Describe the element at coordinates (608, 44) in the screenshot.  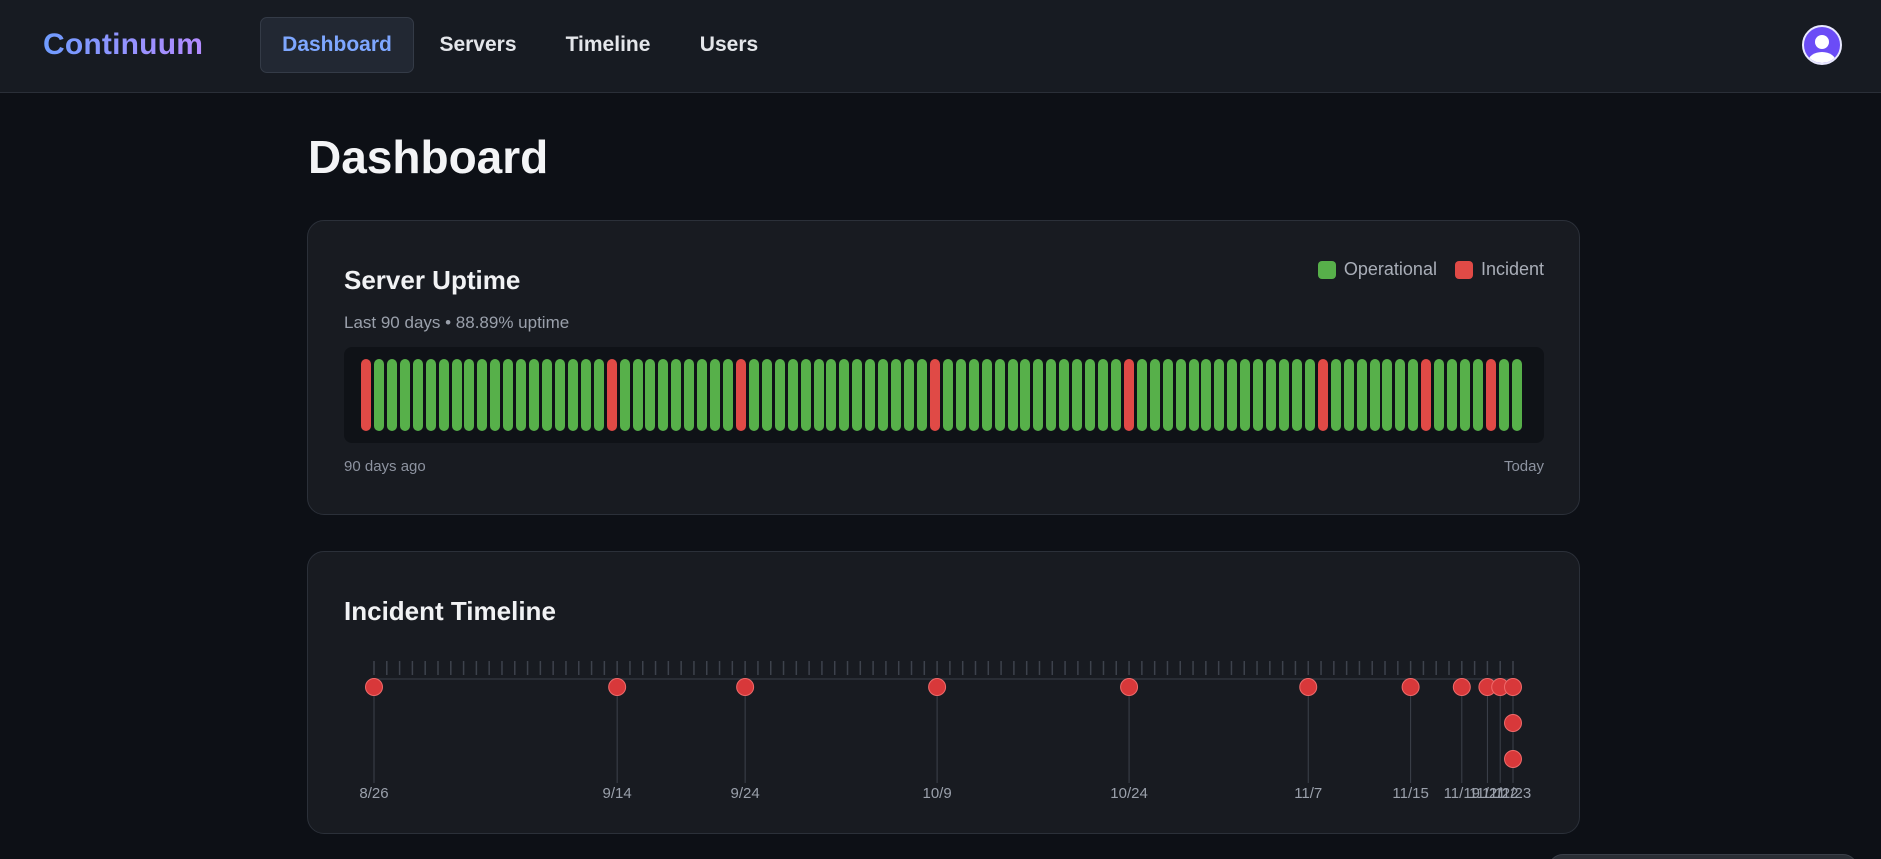
I see `nav-tab-timeline: Timeline` at that location.